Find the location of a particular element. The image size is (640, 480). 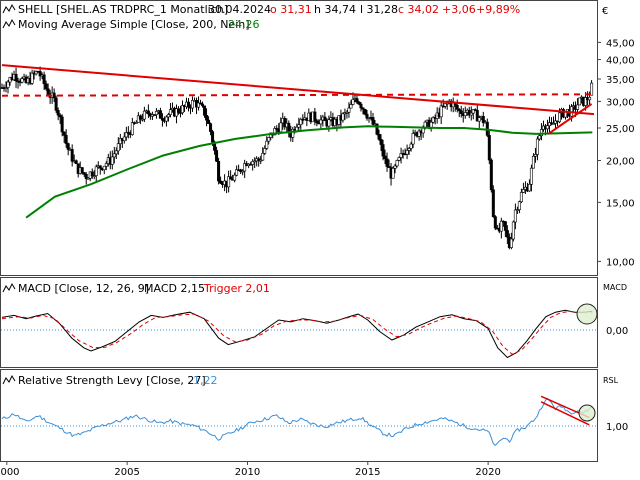

x-tick-label: 2010 is located at coordinates (247, 472).